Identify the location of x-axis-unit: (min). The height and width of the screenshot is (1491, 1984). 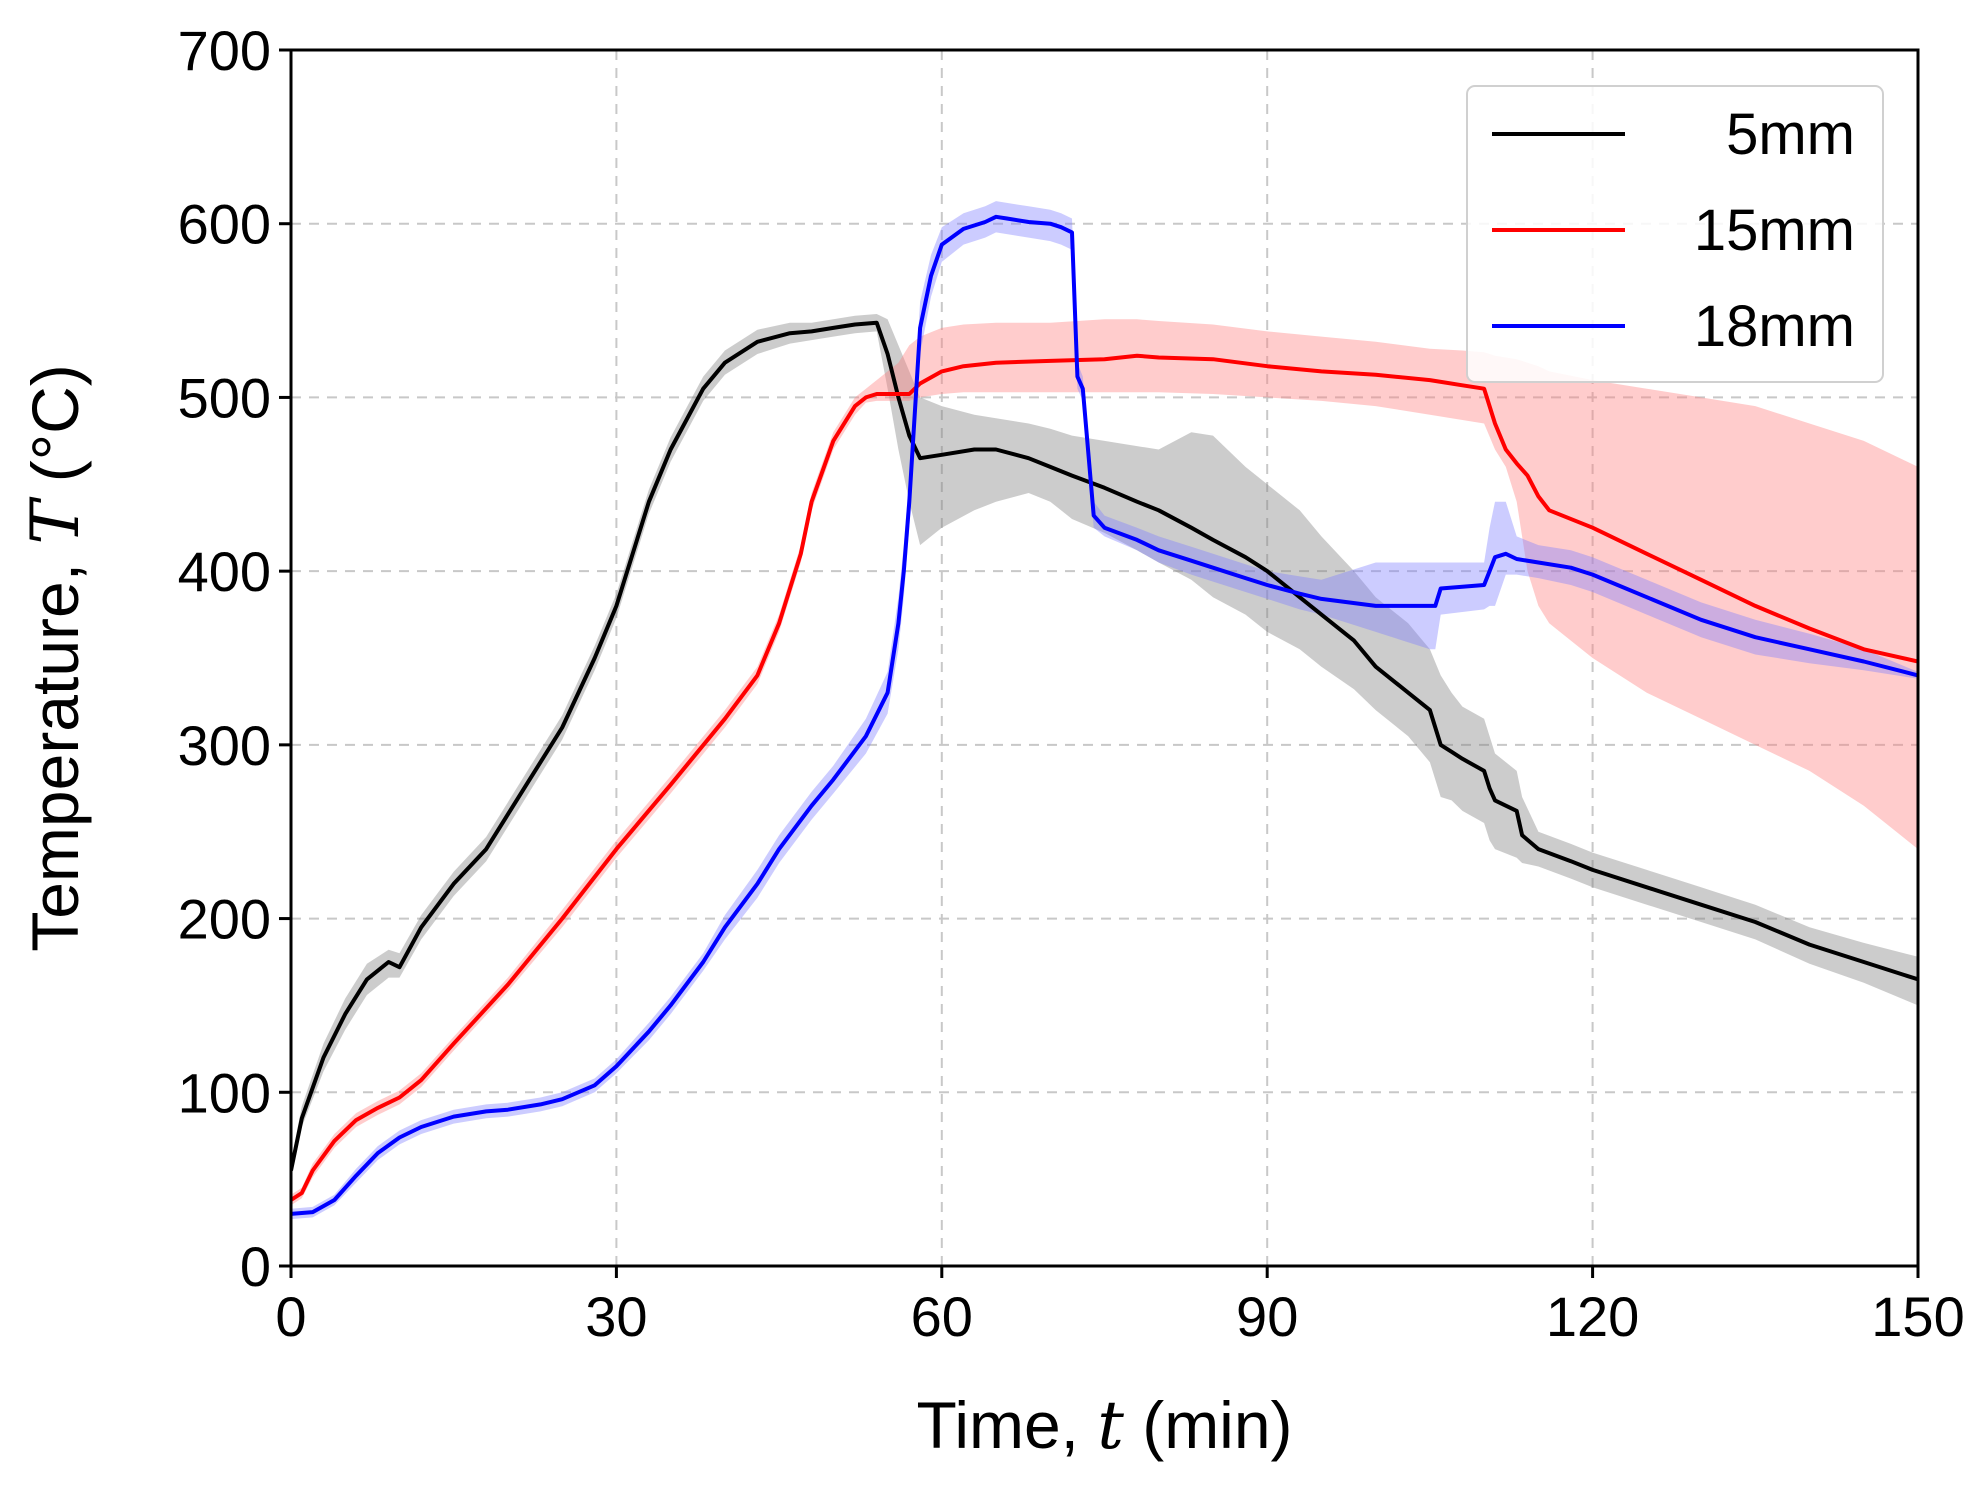
(1208, 1425).